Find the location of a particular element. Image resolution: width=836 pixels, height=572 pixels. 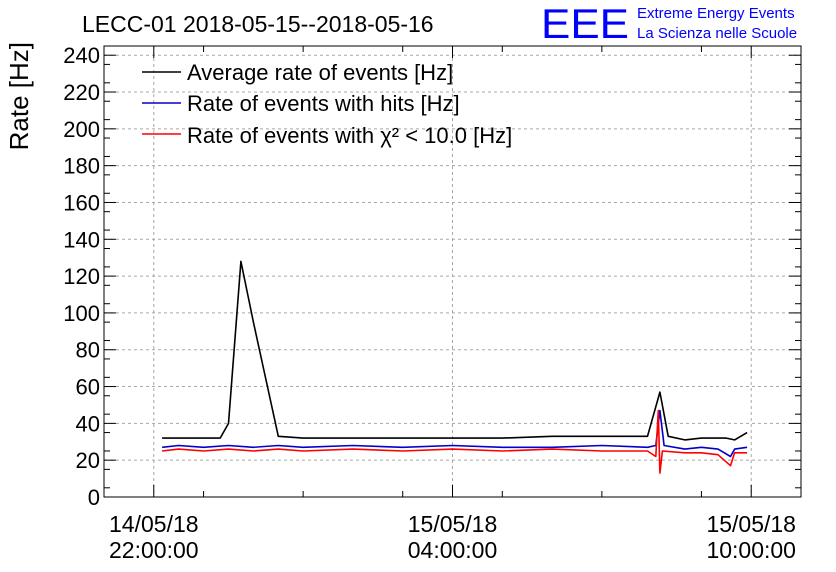

y-tick-label: 220 is located at coordinates (81, 92).